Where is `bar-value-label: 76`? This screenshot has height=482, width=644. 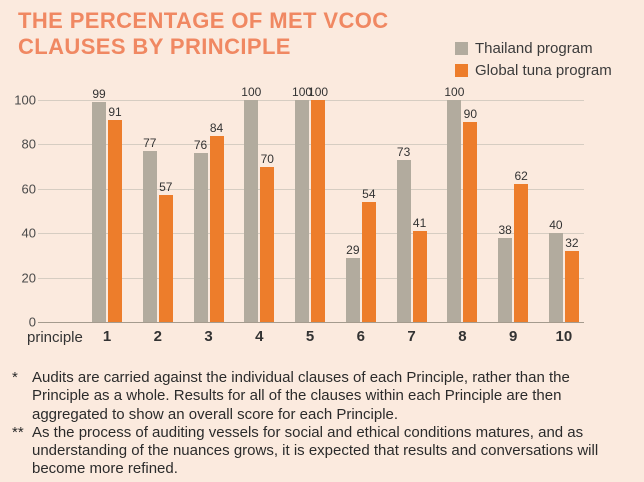
bar-value-label: 76 is located at coordinates (200, 145).